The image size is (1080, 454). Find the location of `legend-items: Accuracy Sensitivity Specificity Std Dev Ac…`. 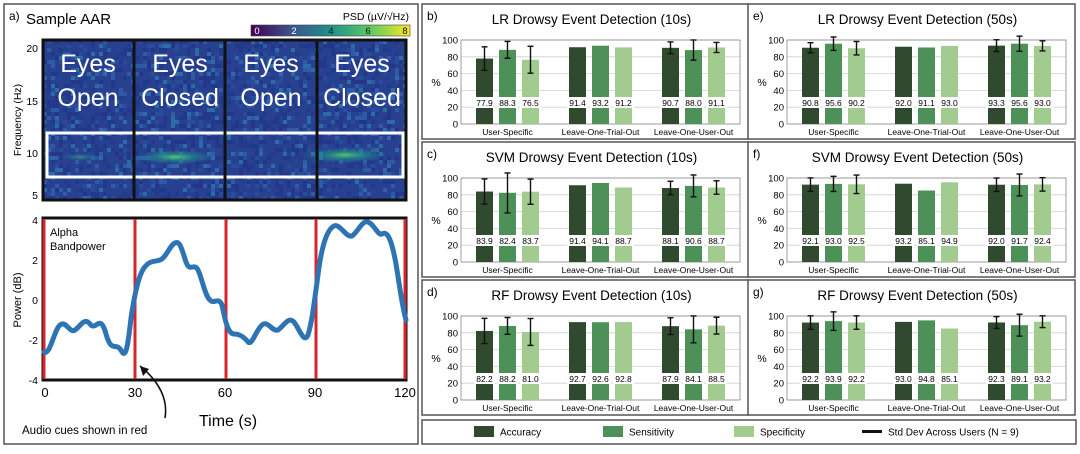

legend-items: Accuracy Sensitivity Specificity Std Dev Ac… is located at coordinates (746, 432).